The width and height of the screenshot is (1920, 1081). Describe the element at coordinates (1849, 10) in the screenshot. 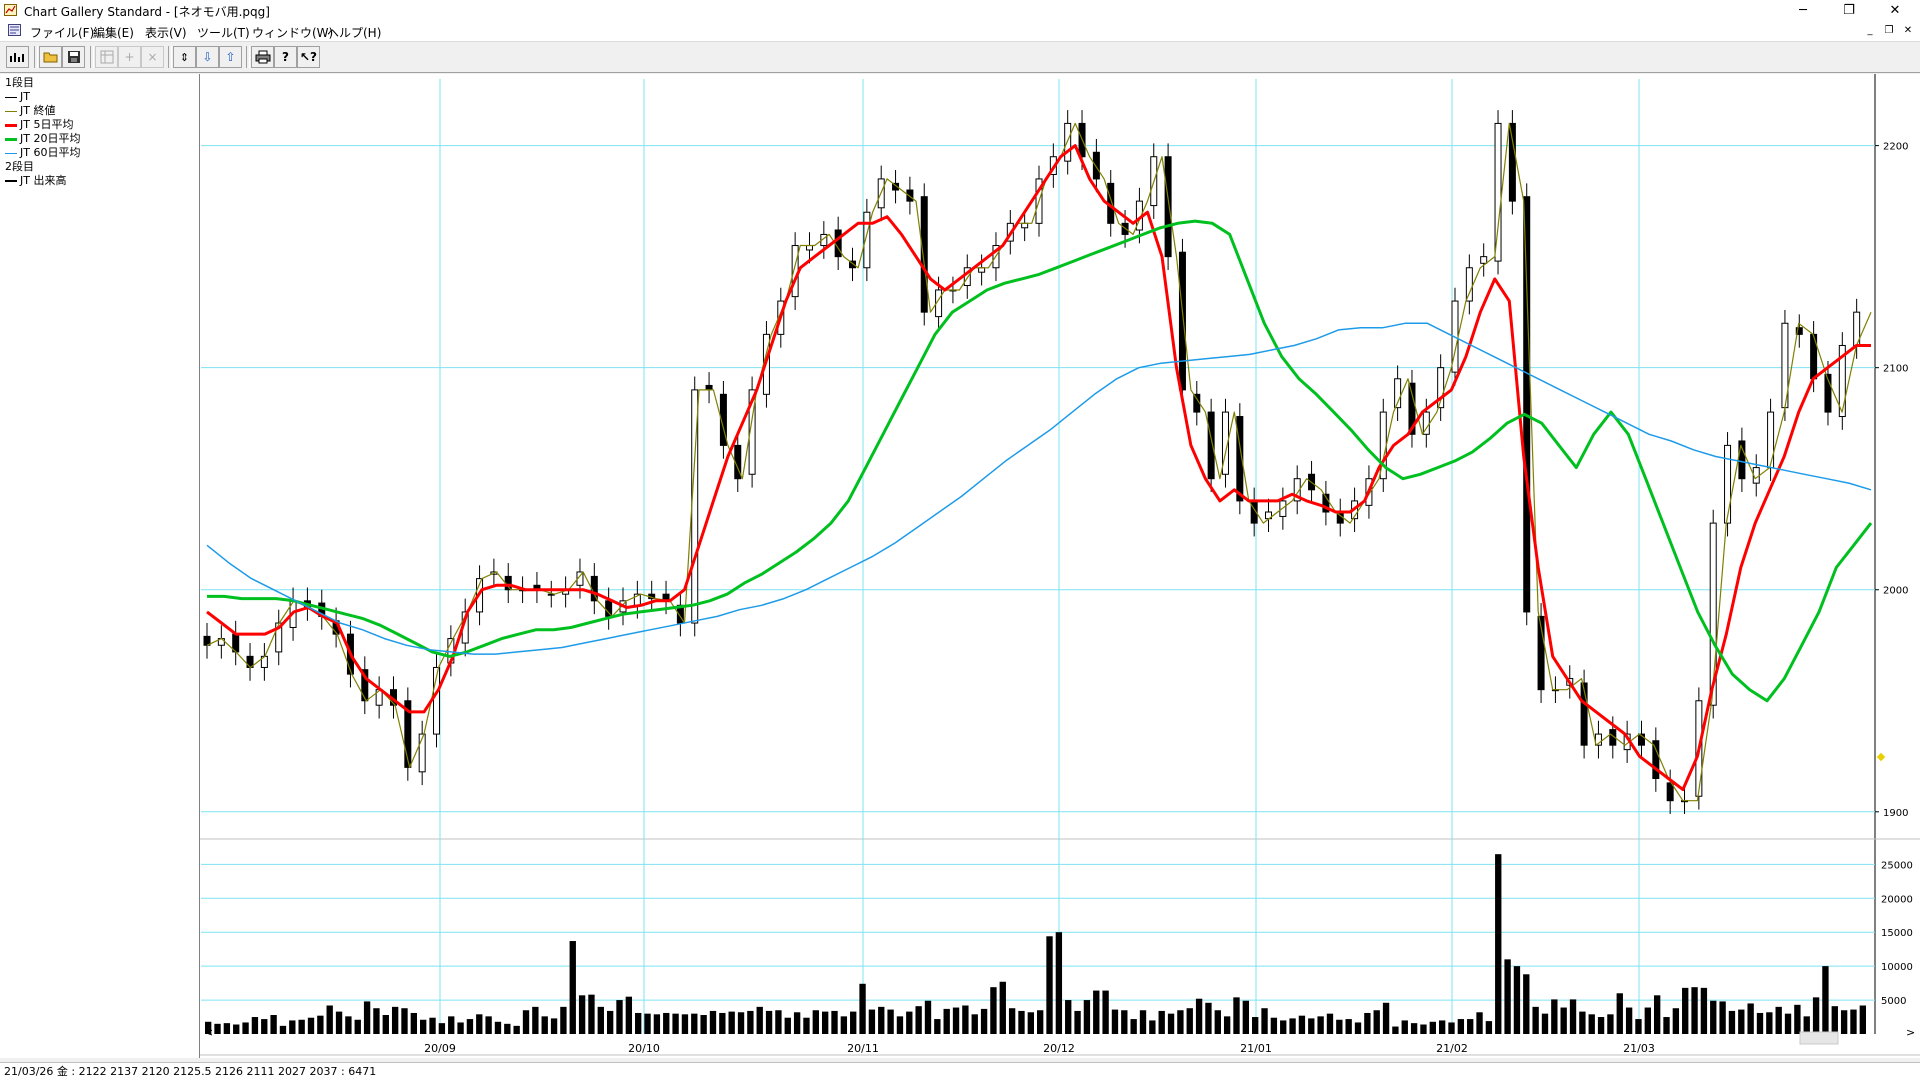

I see `restore-button: ❐` at that location.